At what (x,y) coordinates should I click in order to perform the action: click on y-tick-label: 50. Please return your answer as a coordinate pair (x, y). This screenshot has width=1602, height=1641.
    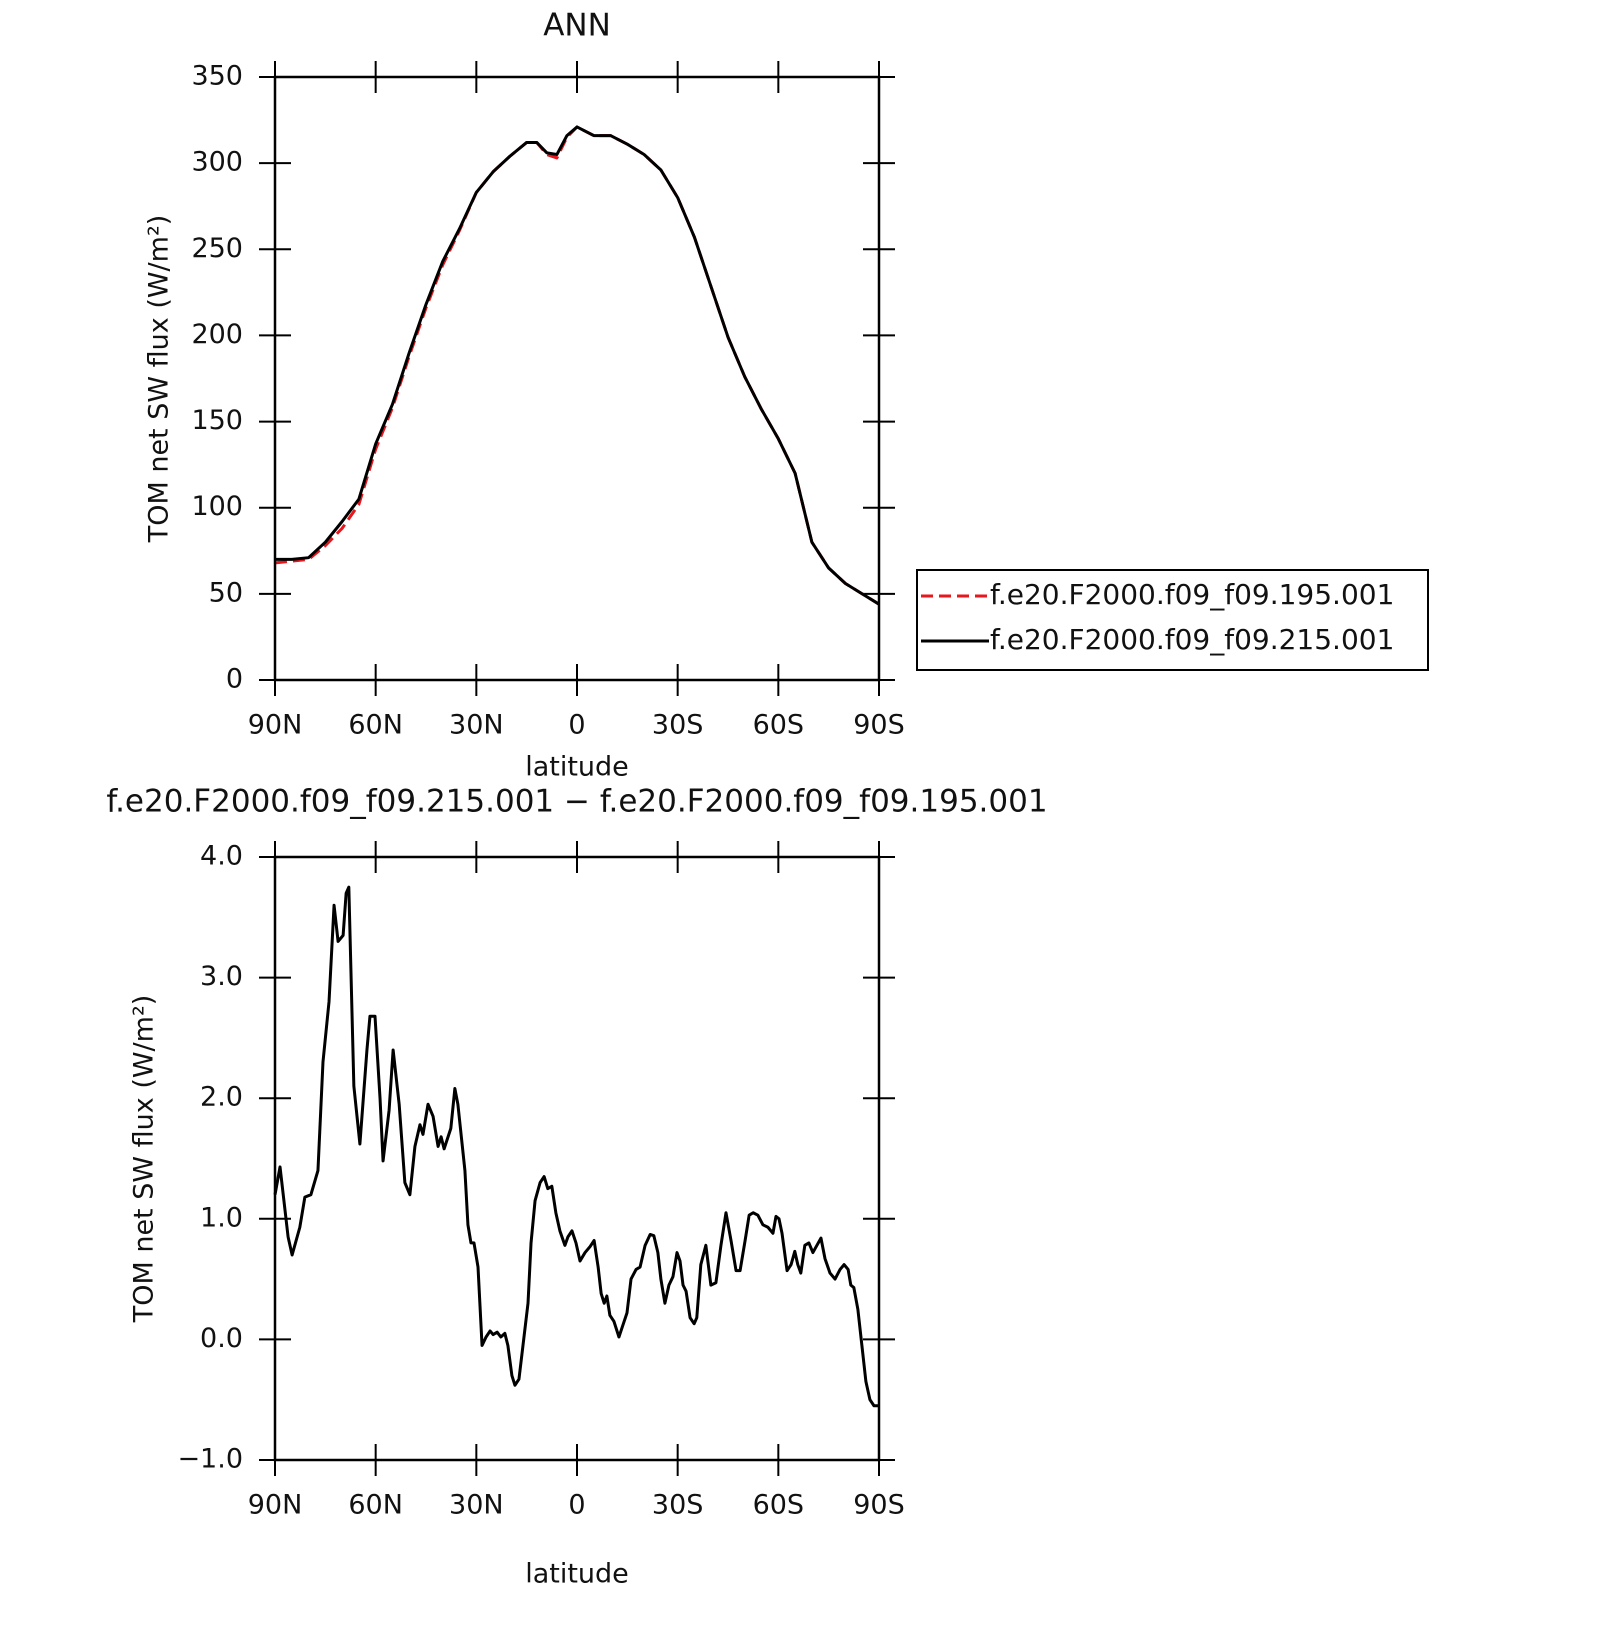
    Looking at the image, I should click on (226, 592).